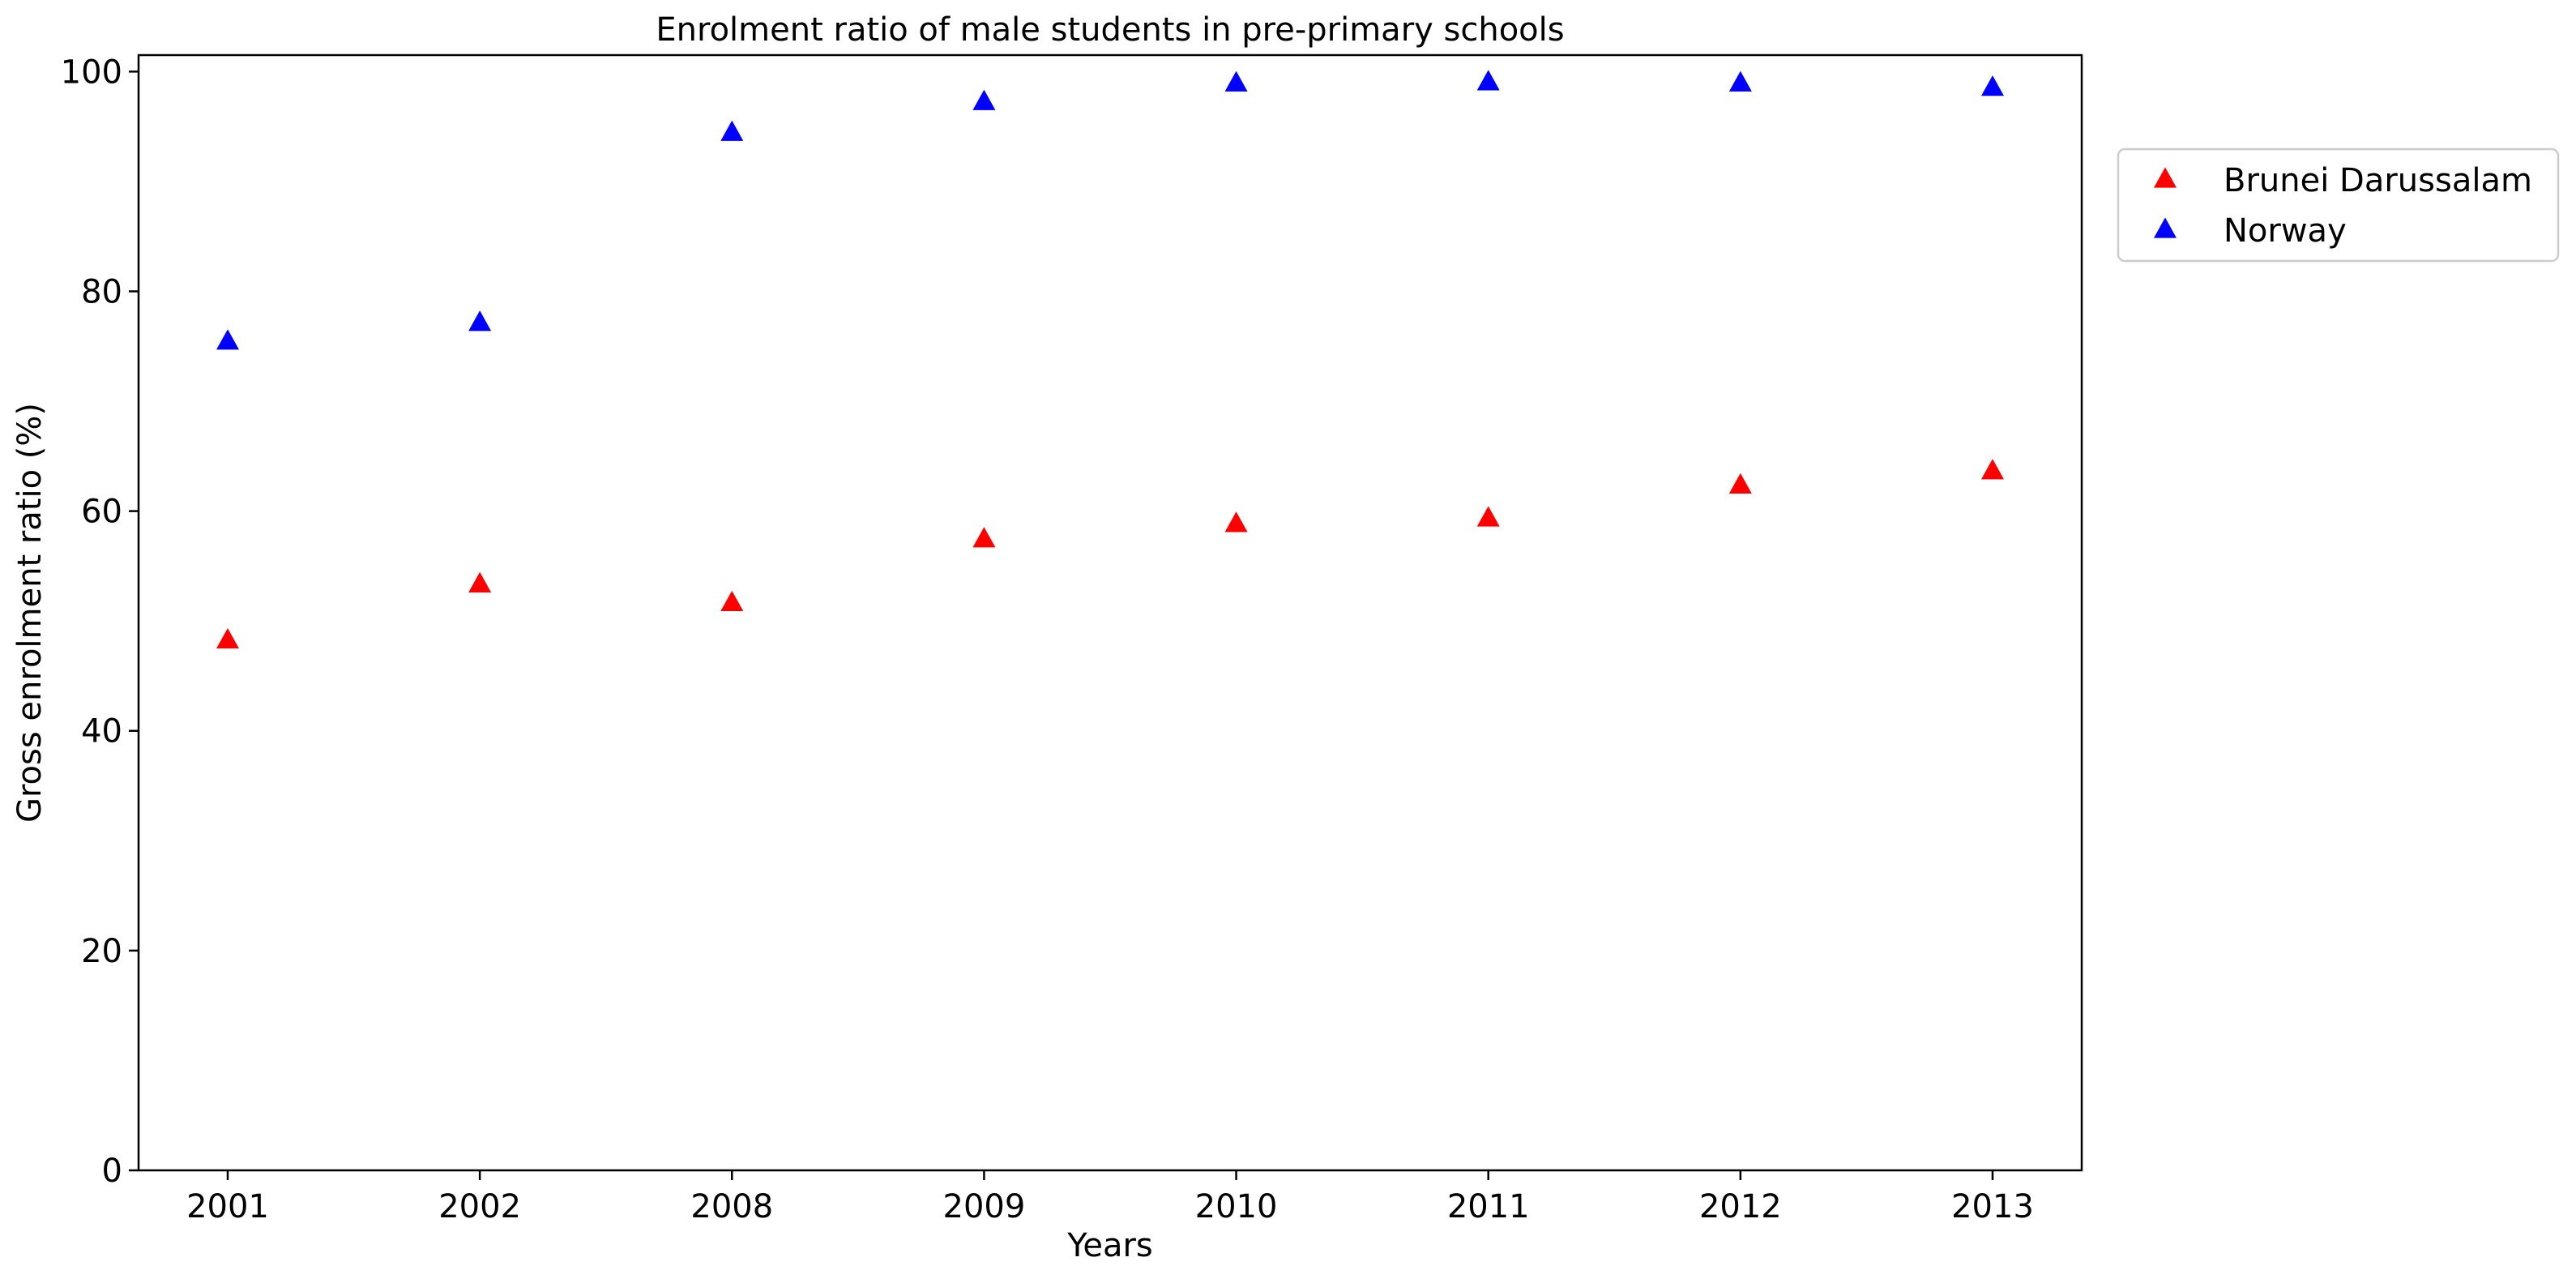 This screenshot has height=1283, width=2576. I want to click on y-tick-label: 100, so click(91, 72).